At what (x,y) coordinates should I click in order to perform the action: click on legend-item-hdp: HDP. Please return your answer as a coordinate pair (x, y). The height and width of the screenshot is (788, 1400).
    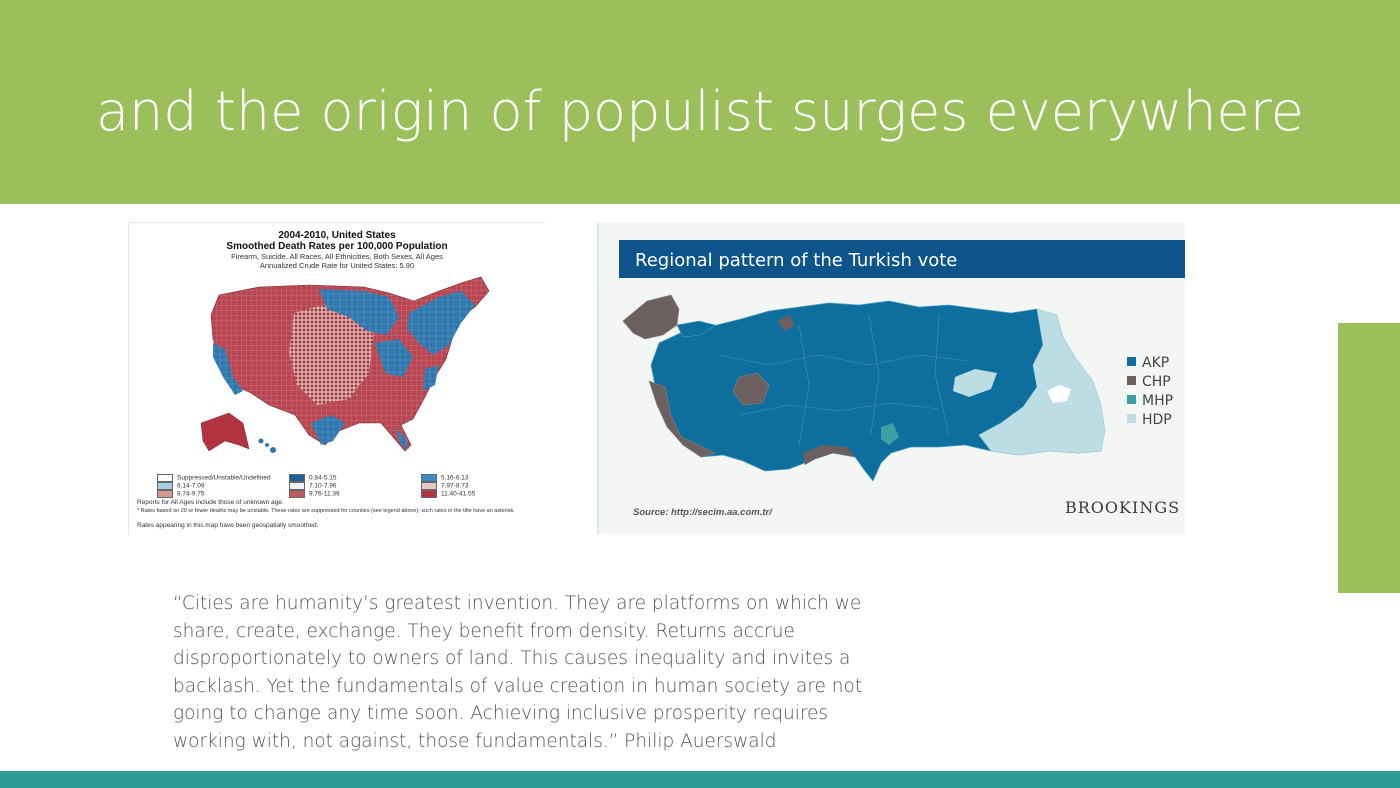
    Looking at the image, I should click on (1150, 421).